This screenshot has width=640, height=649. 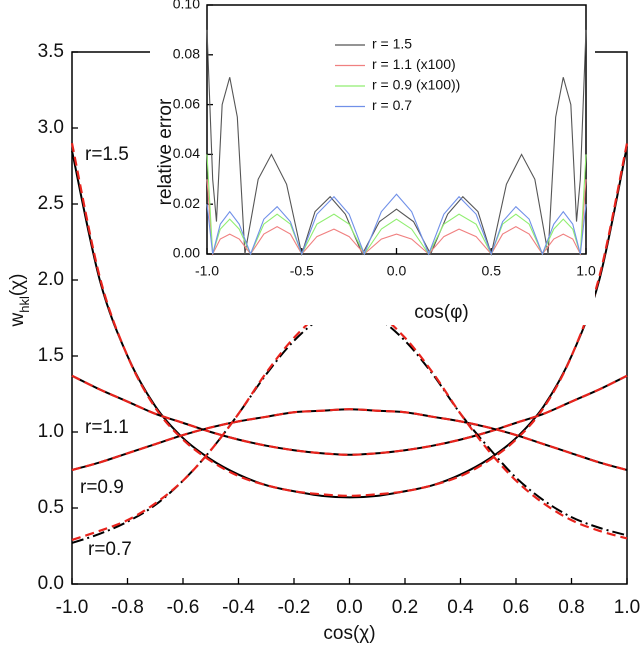 What do you see at coordinates (127, 607) in the screenshot?
I see `x-tick-label: -0.8` at bounding box center [127, 607].